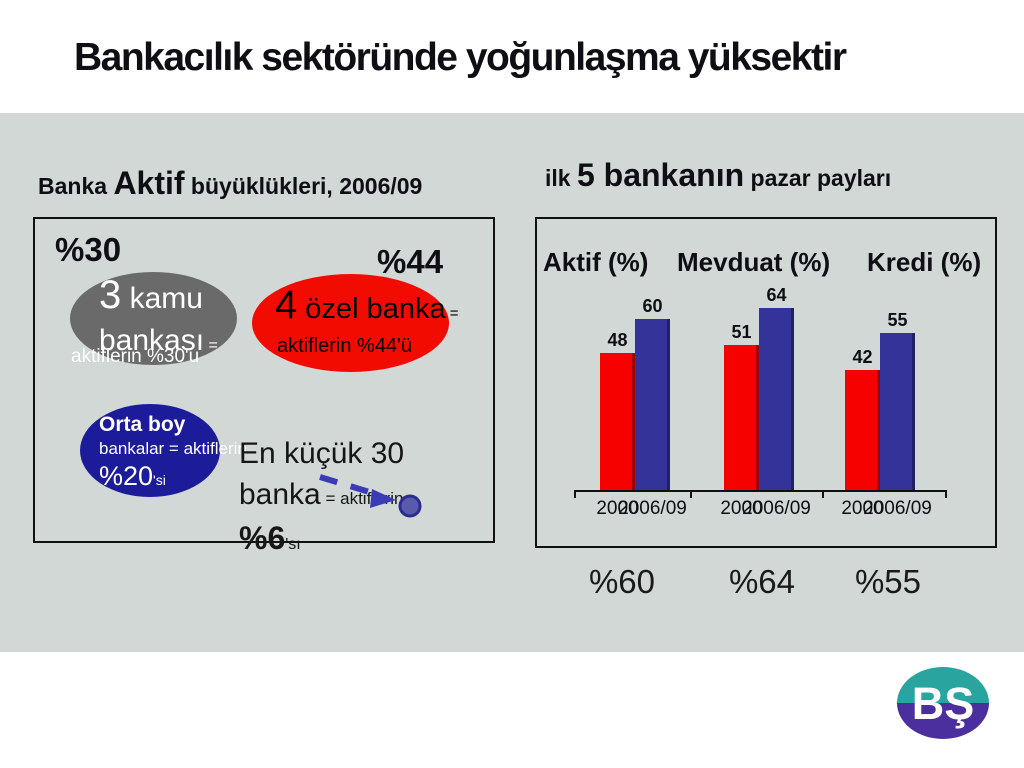 The height and width of the screenshot is (768, 1024). I want to click on bar: 42 2000, so click(862, 433).